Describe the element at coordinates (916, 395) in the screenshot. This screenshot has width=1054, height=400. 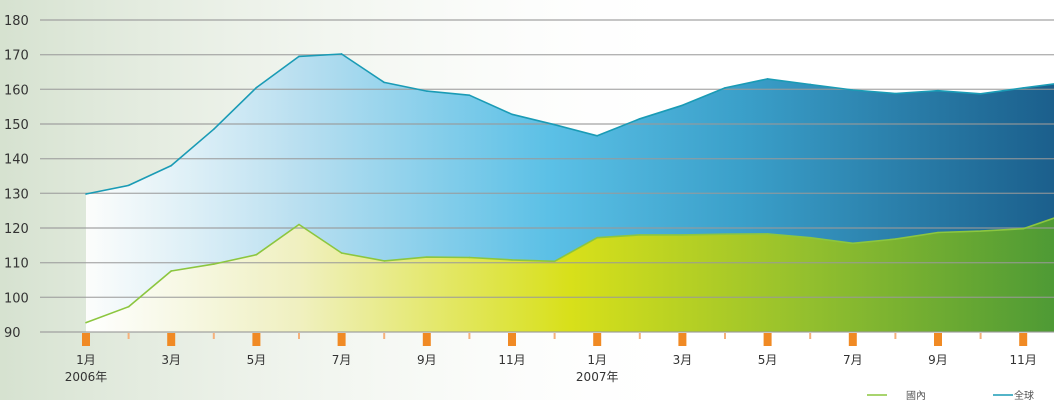
I see `legend-label: 國內` at that location.